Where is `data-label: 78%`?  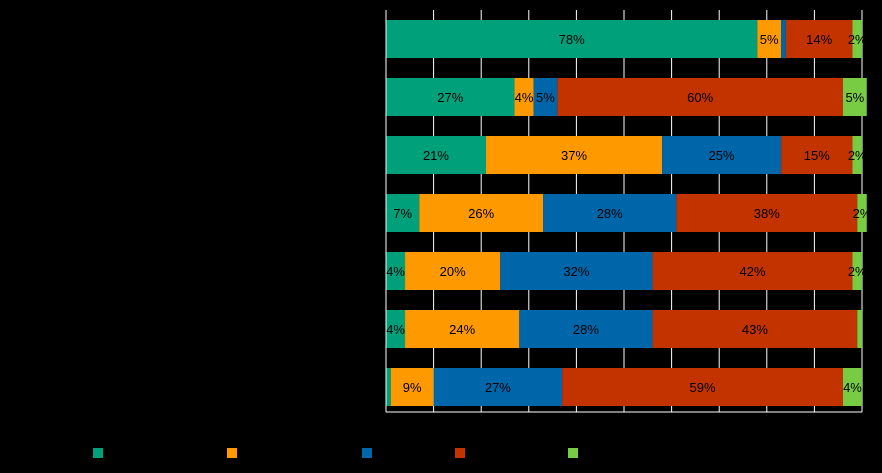
data-label: 78% is located at coordinates (572, 39).